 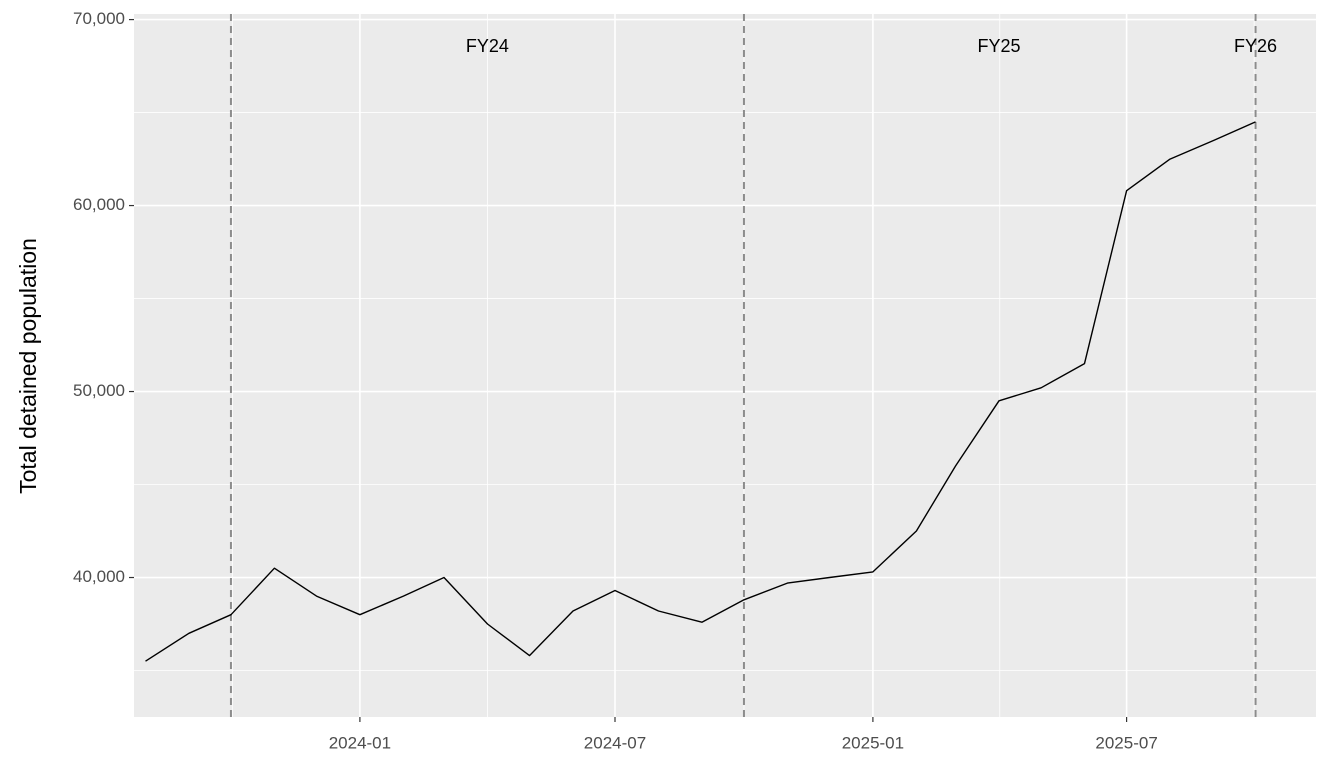 What do you see at coordinates (99, 390) in the screenshot?
I see `y-tick-label: 50,000` at bounding box center [99, 390].